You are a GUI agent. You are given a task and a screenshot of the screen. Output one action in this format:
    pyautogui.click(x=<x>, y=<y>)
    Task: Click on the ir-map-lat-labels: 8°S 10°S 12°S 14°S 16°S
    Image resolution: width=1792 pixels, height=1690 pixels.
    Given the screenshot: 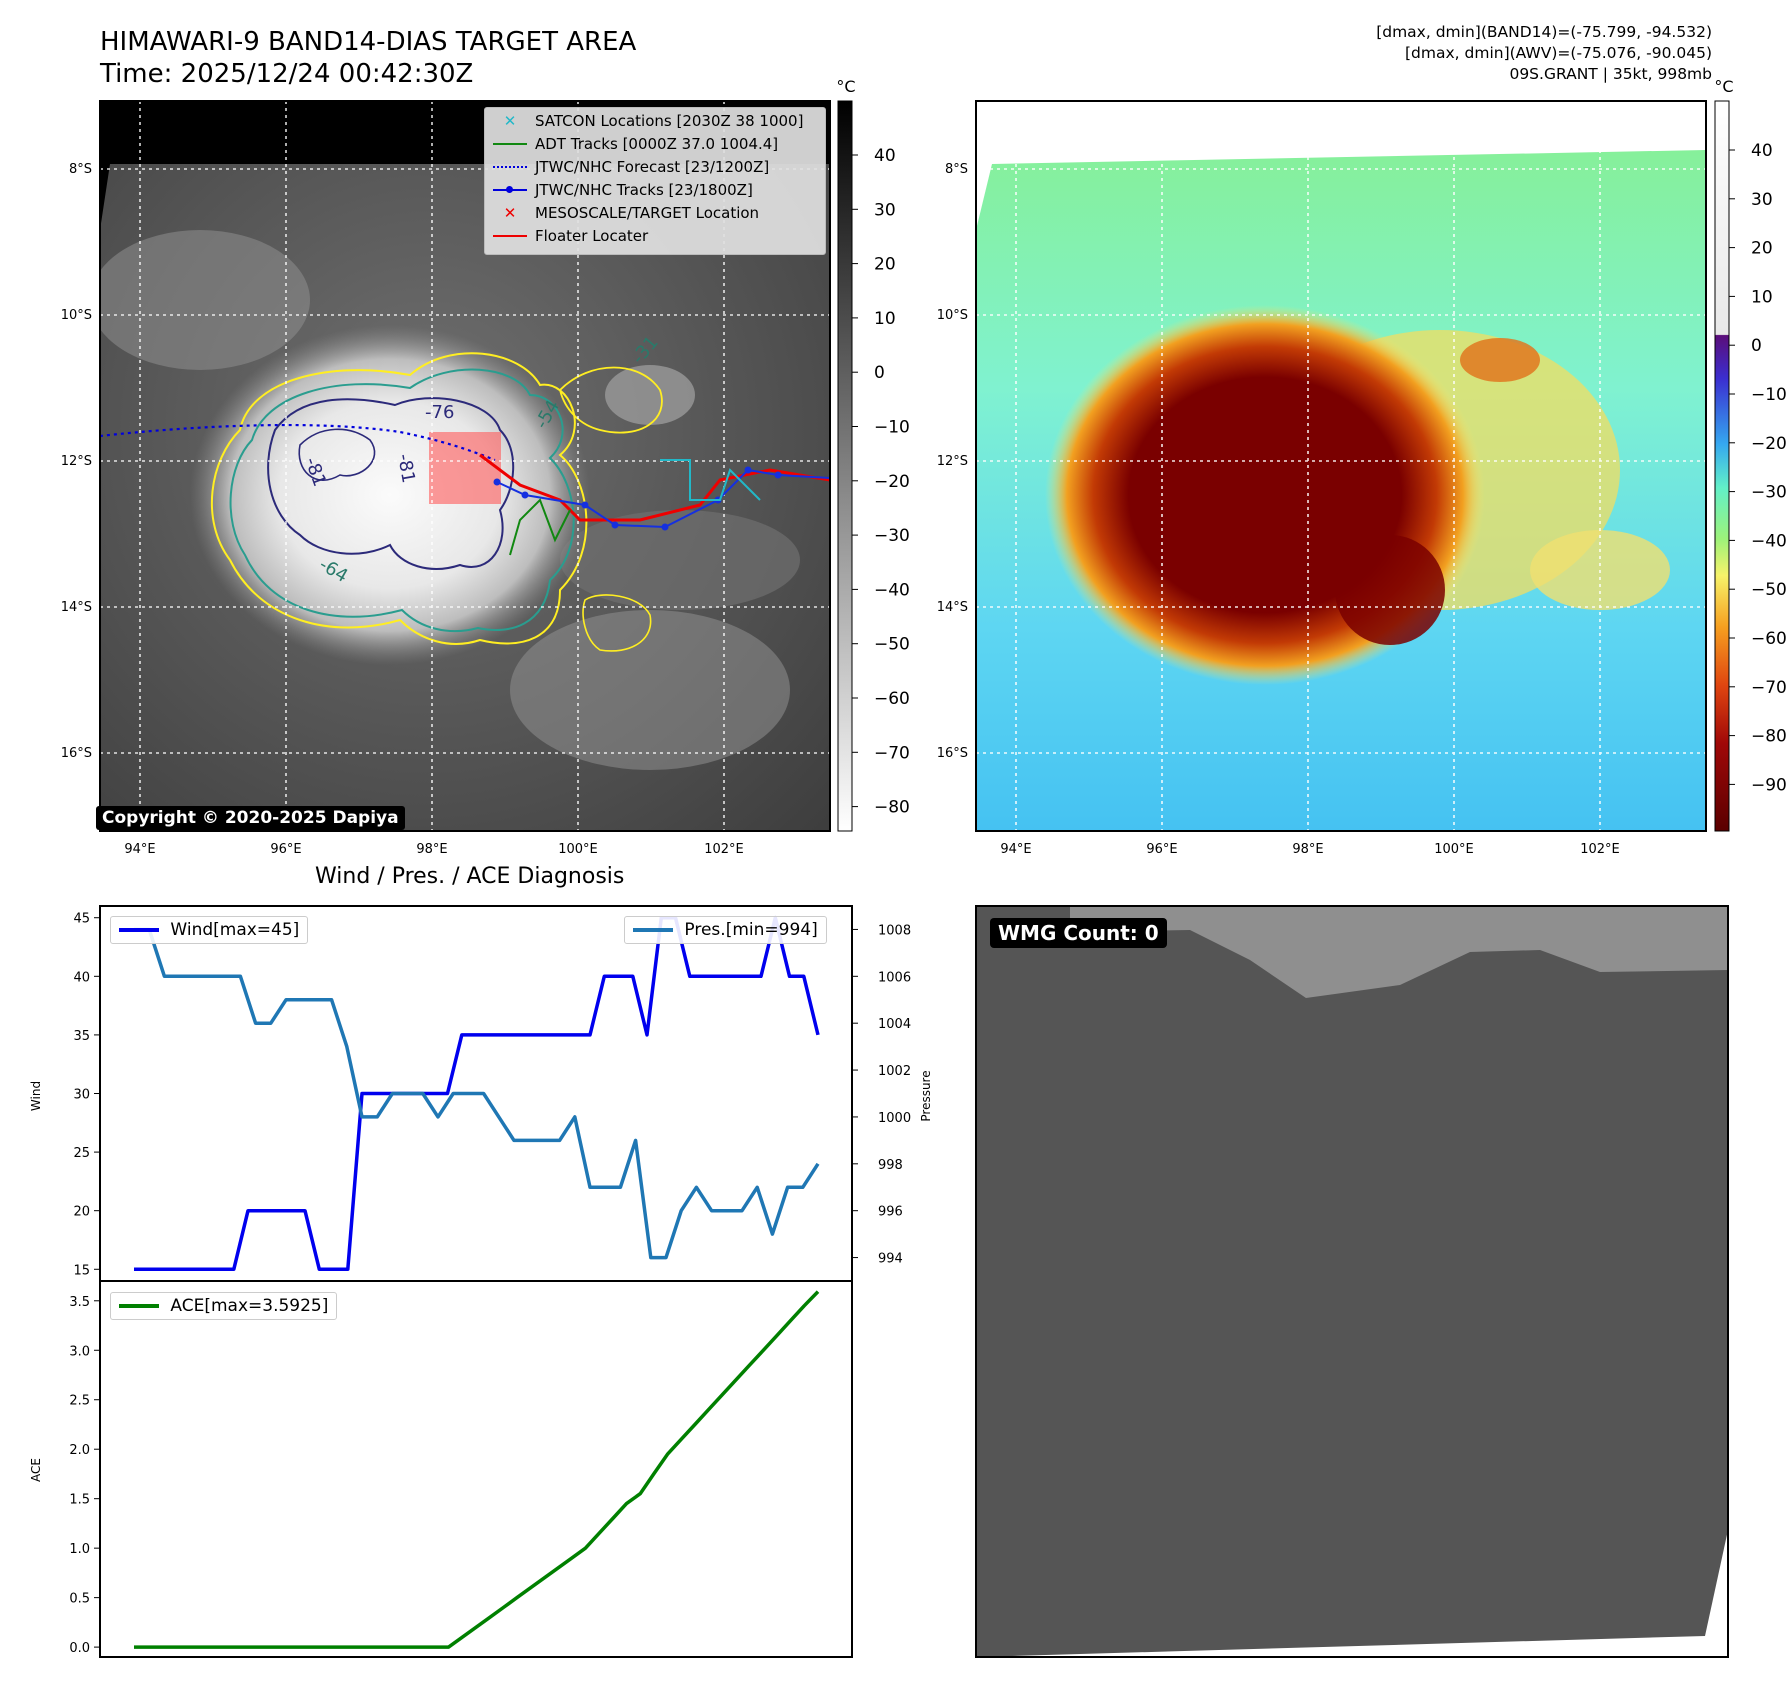 What is the action you would take?
    pyautogui.click(x=76, y=461)
    